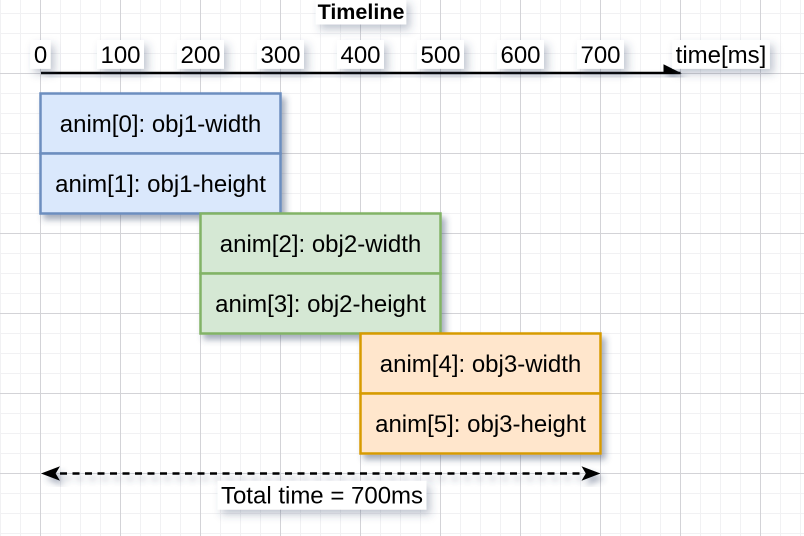 This screenshot has width=804, height=536. What do you see at coordinates (120, 55) in the screenshot?
I see `svg-text: 100` at bounding box center [120, 55].